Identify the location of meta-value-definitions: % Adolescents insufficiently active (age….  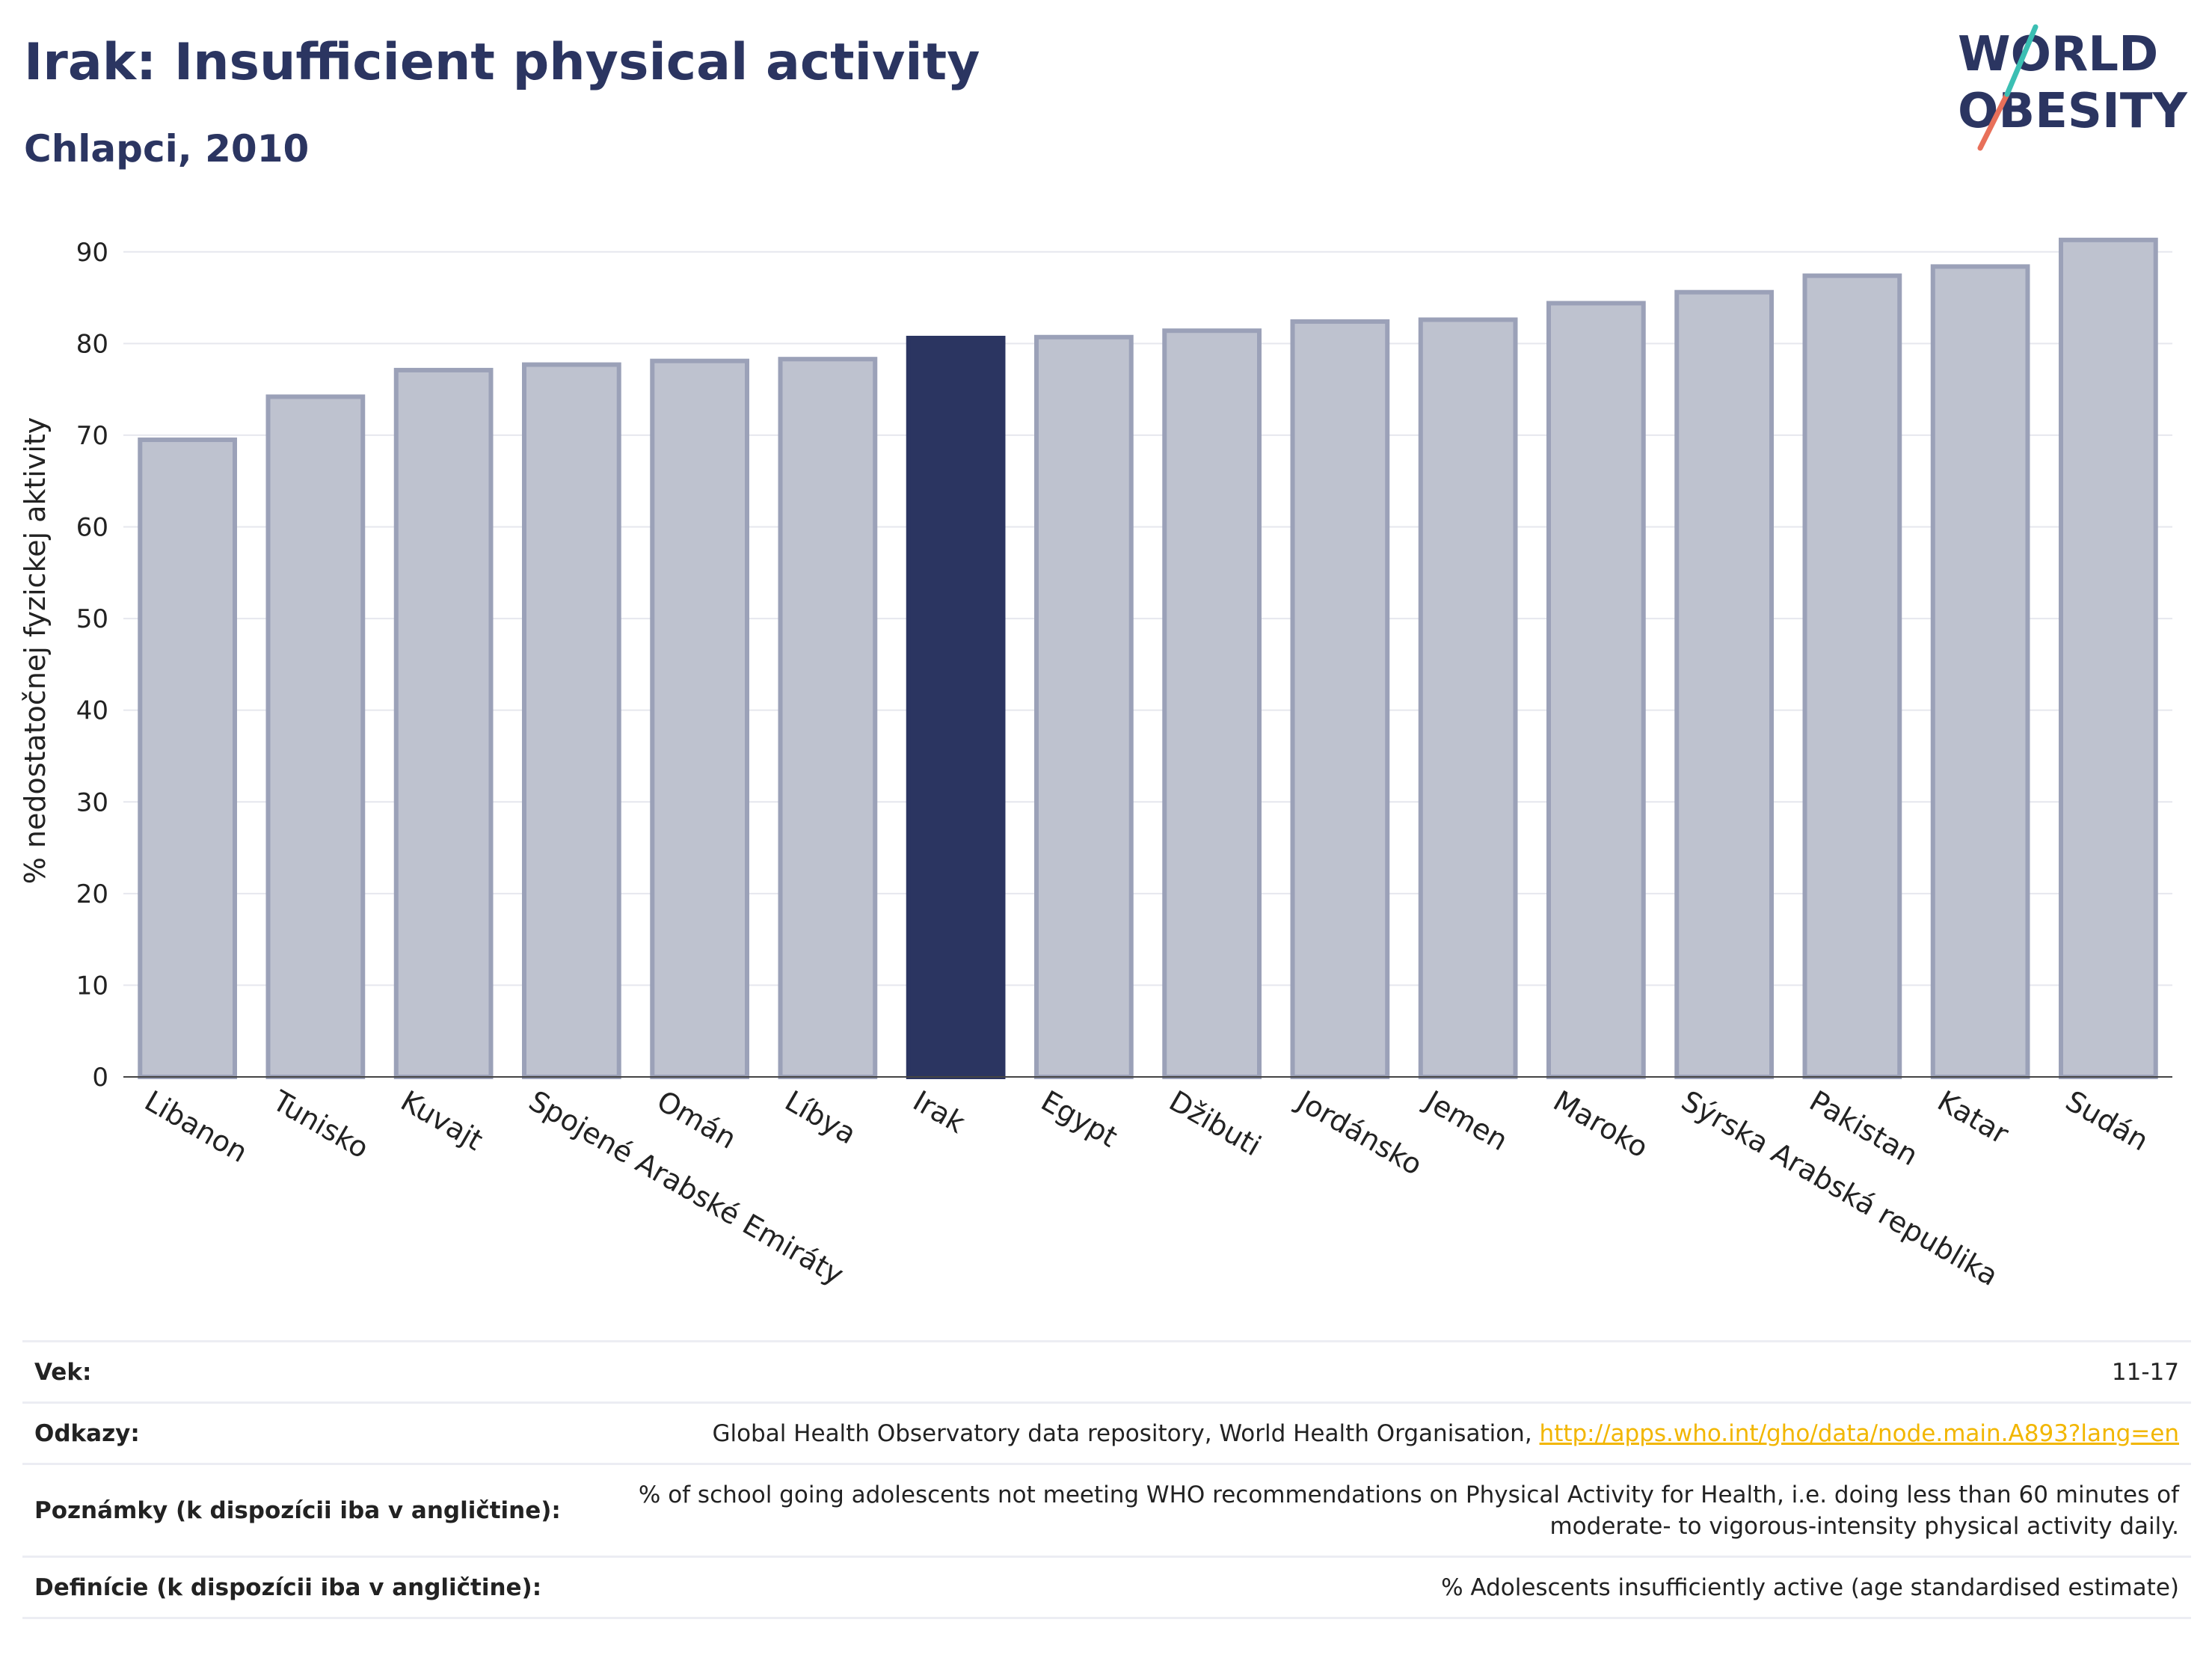
(1810, 1587).